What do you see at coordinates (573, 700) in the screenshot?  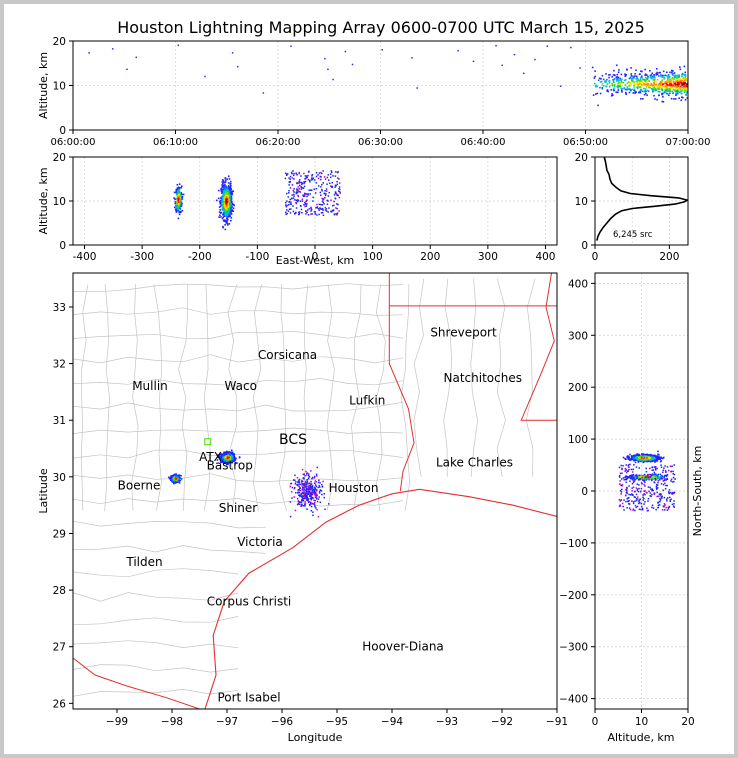 I see `tick-label: −400` at bounding box center [573, 700].